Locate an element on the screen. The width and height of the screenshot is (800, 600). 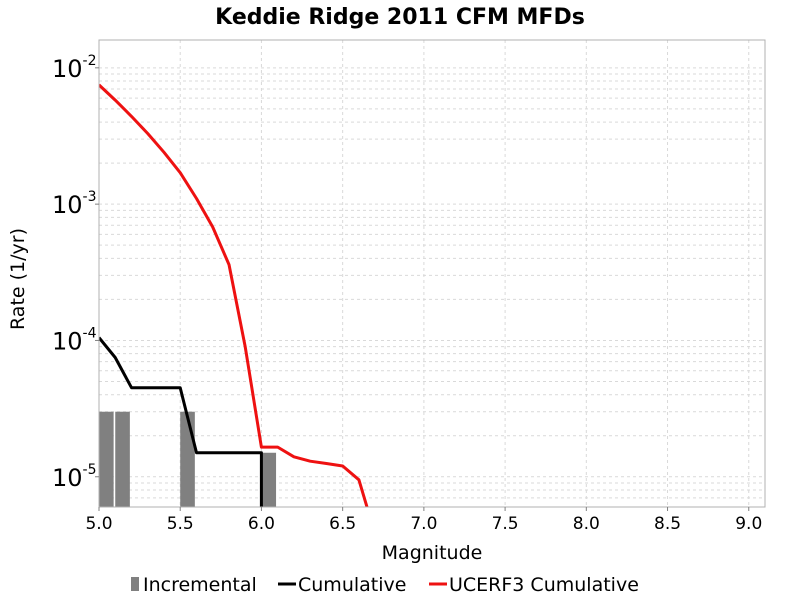
x-tick-label: 5.0 is located at coordinates (98, 524).